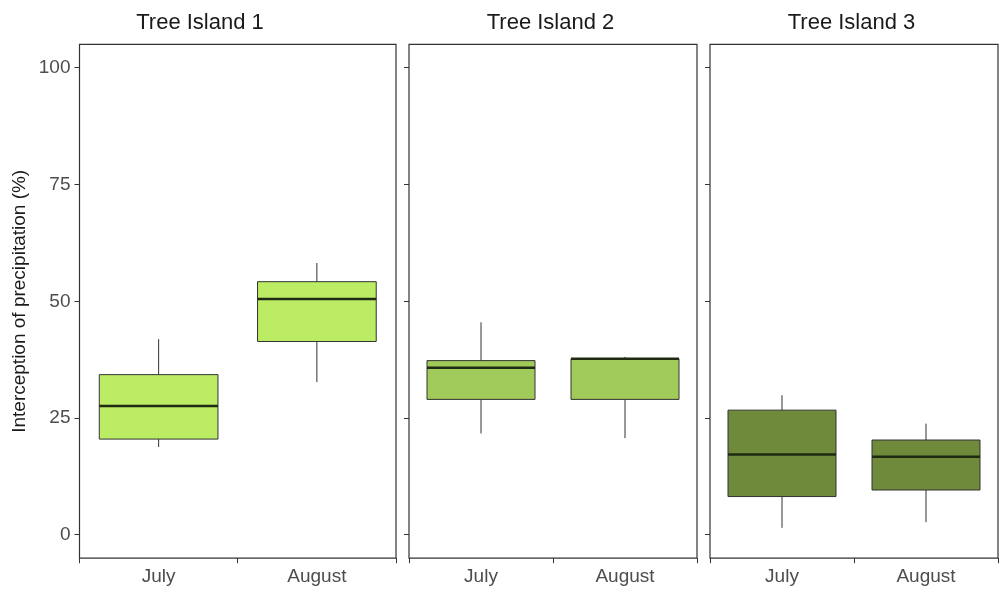 The width and height of the screenshot is (1001, 594). I want to click on y-tick-label: 75, so click(60, 183).